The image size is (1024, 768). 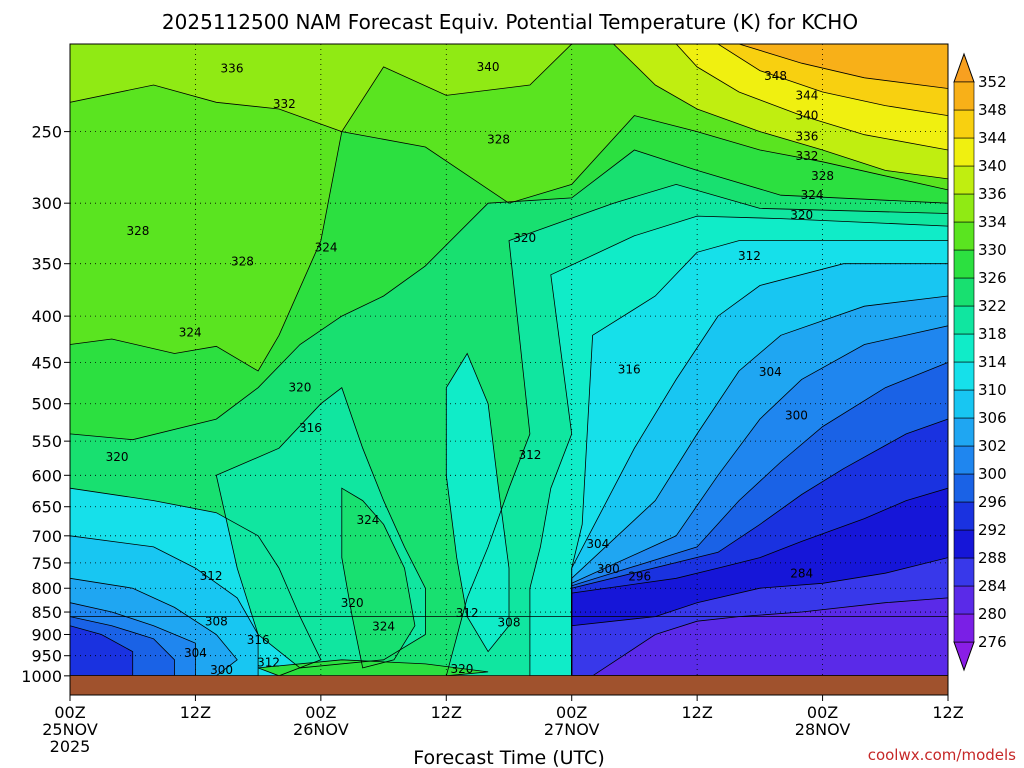 What do you see at coordinates (992, 586) in the screenshot?
I see `colorbar-label-284: 284` at bounding box center [992, 586].